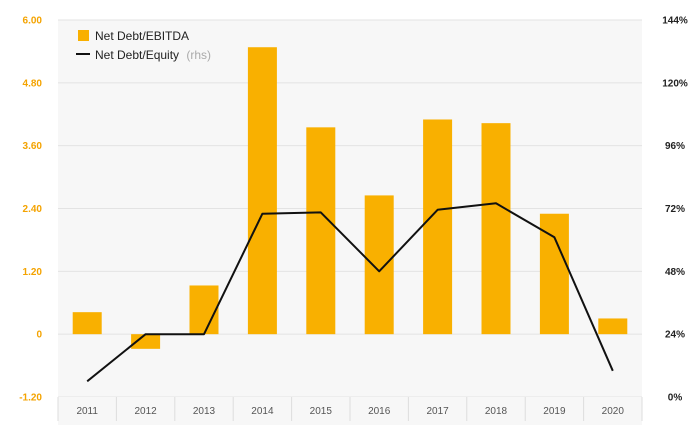 The image size is (700, 433). I want to click on legend-label-line-suffix: (rhs), so click(198, 55).